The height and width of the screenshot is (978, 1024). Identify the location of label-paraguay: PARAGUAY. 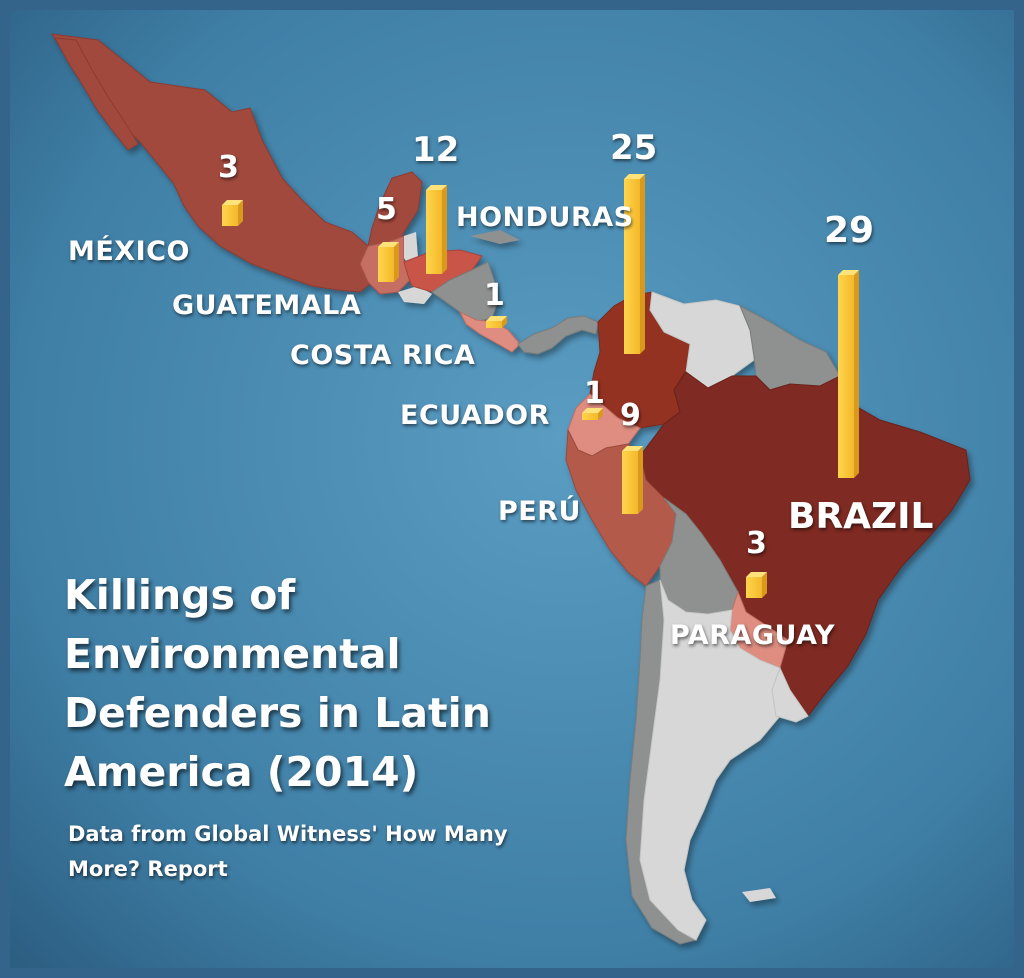
(753, 635).